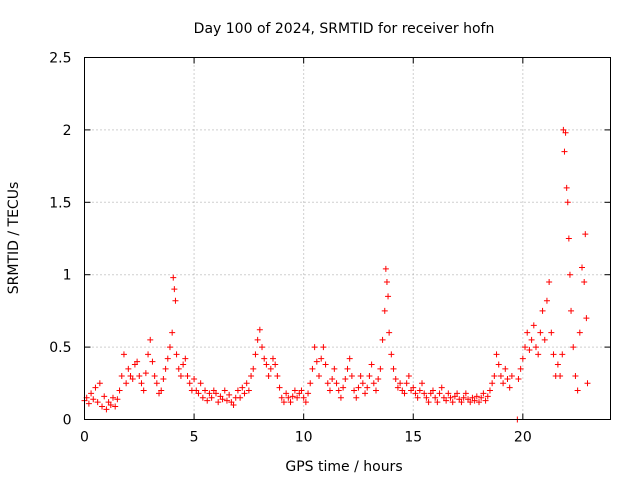 Image resolution: width=640 pixels, height=480 pixels. What do you see at coordinates (523, 438) in the screenshot?
I see `x-tick-label: 20` at bounding box center [523, 438].